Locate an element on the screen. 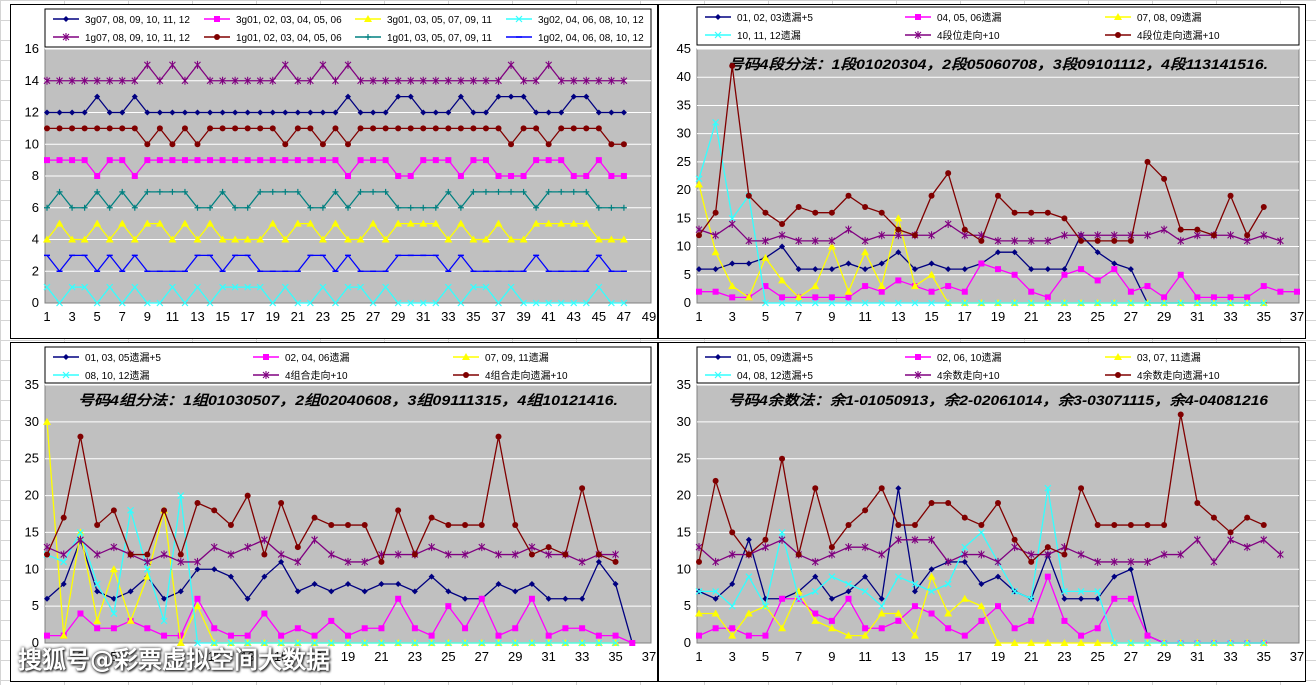  xtick-label-2-13: 27 is located at coordinates (1131, 316).